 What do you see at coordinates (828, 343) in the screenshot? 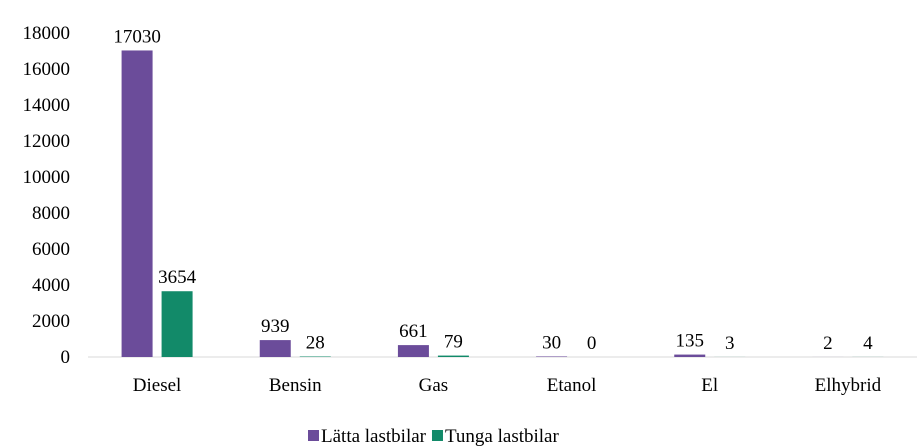
I see `value-label: 2` at bounding box center [828, 343].